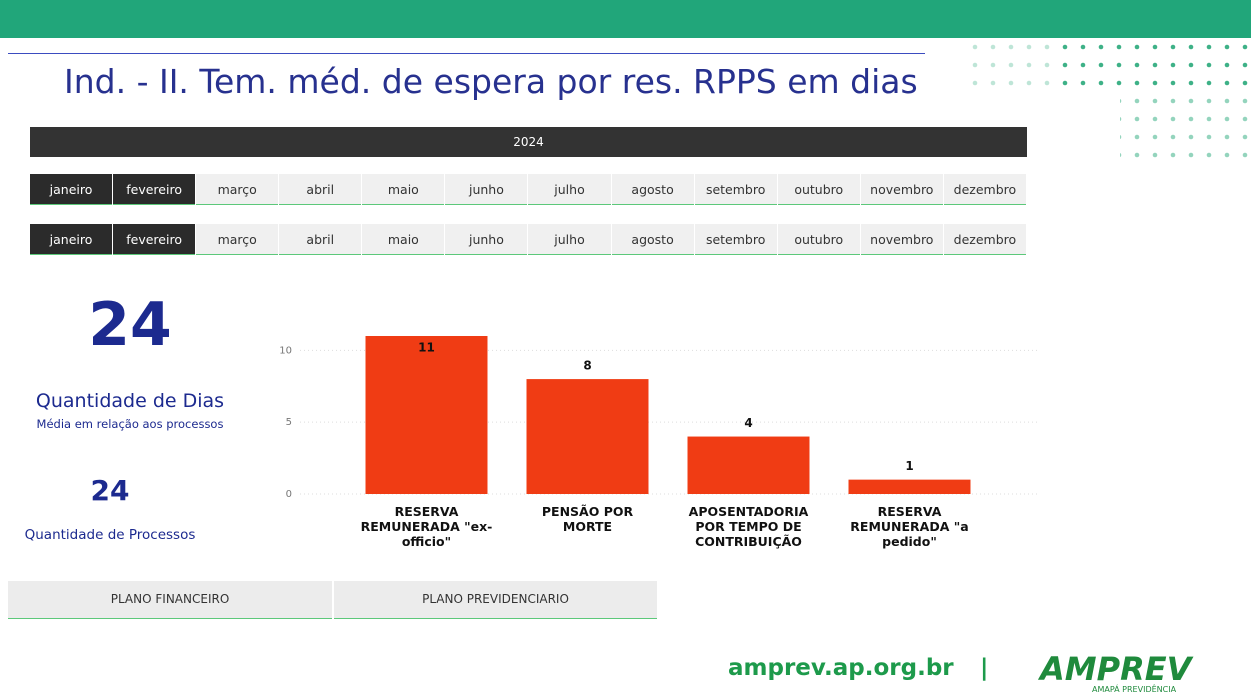 This screenshot has height=699, width=1251. I want to click on kpi-label: Quantidade de Dias, so click(130, 401).